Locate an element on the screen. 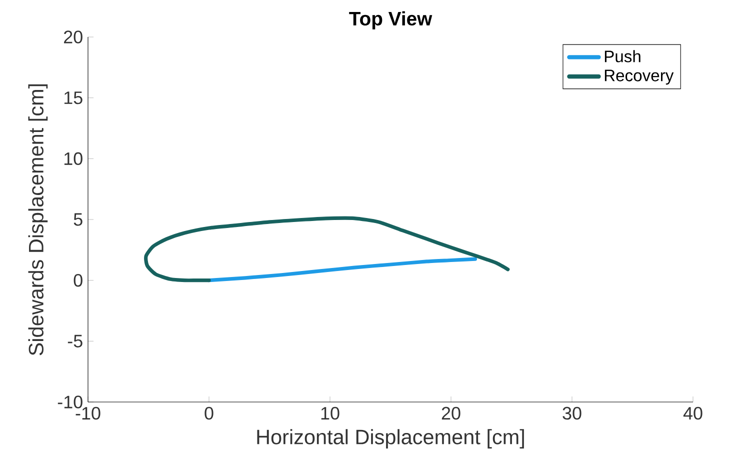 This screenshot has width=732, height=472. x-tick-label: 40 is located at coordinates (692, 413).